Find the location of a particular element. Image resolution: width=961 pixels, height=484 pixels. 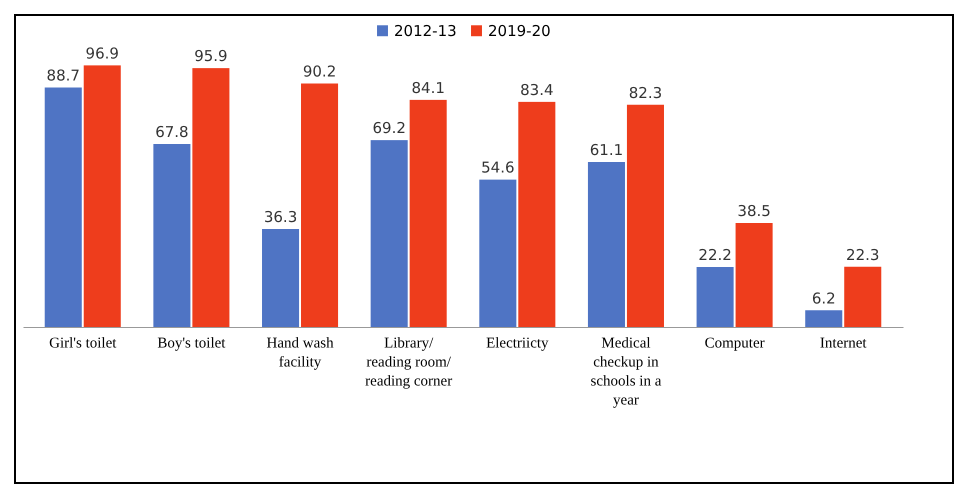

data-label: 36.3 is located at coordinates (281, 217).